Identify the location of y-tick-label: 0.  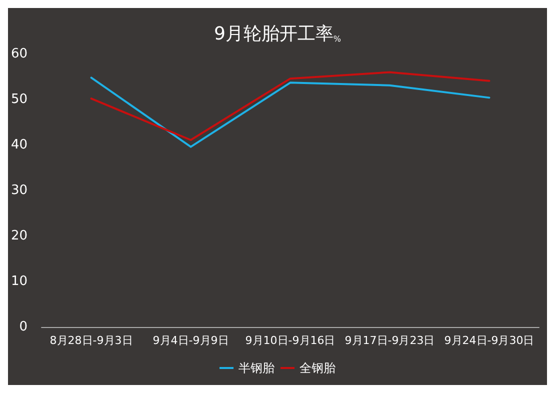
(23, 327).